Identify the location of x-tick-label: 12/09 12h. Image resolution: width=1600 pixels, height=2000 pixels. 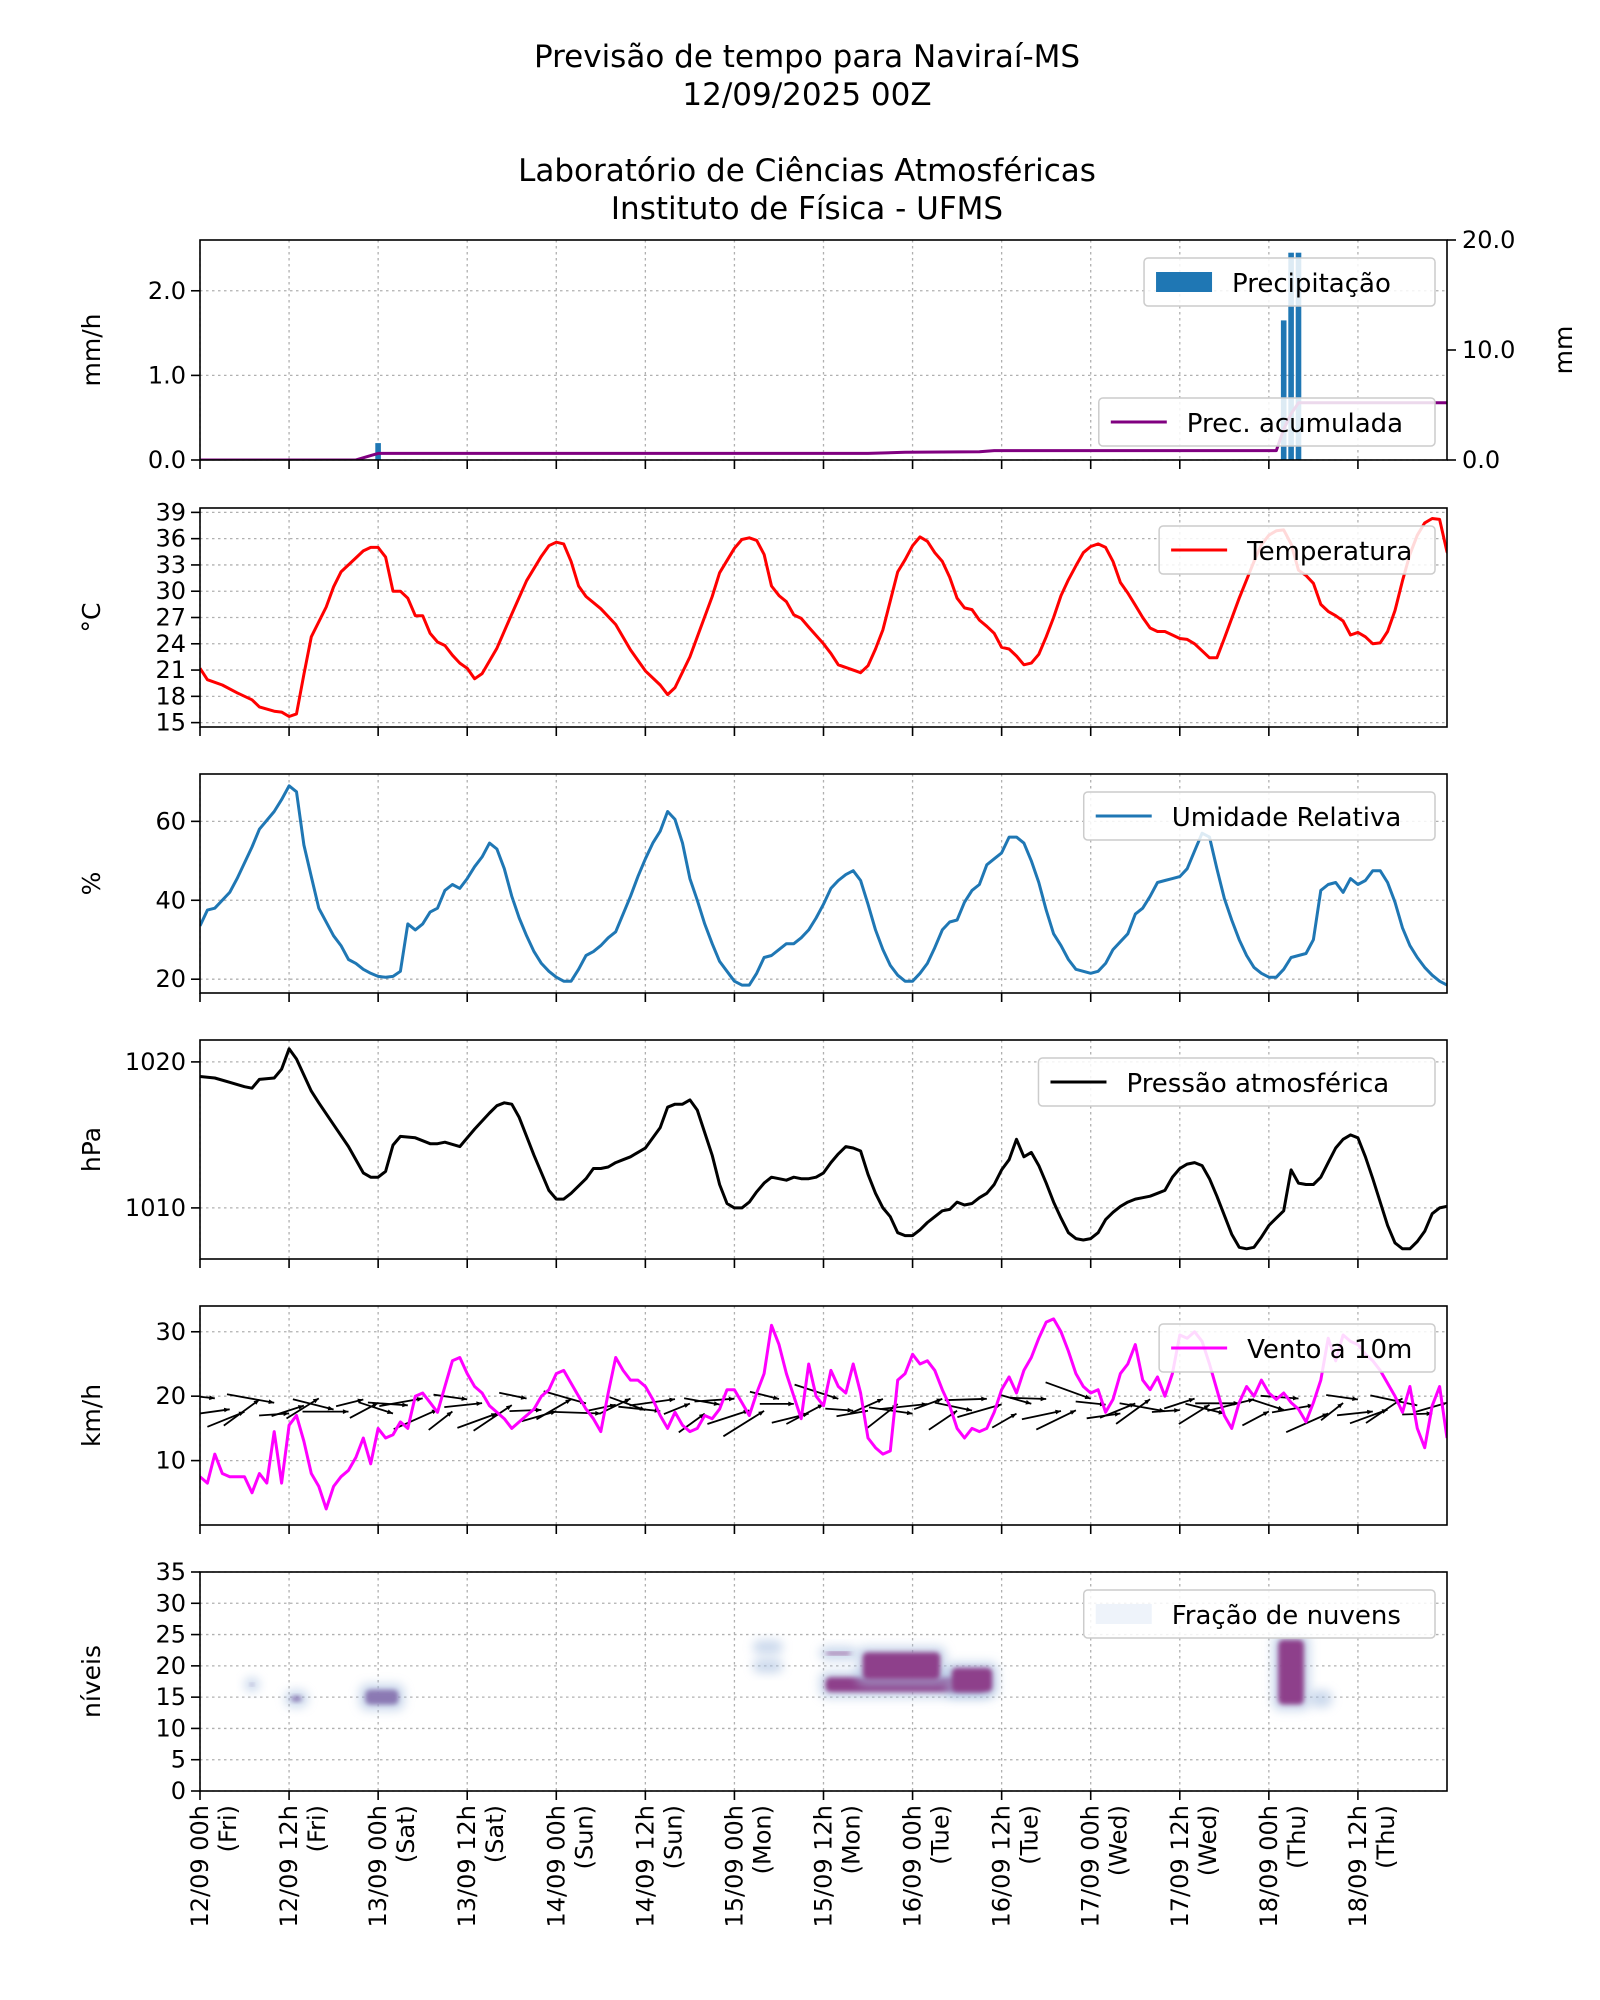
(289, 1866).